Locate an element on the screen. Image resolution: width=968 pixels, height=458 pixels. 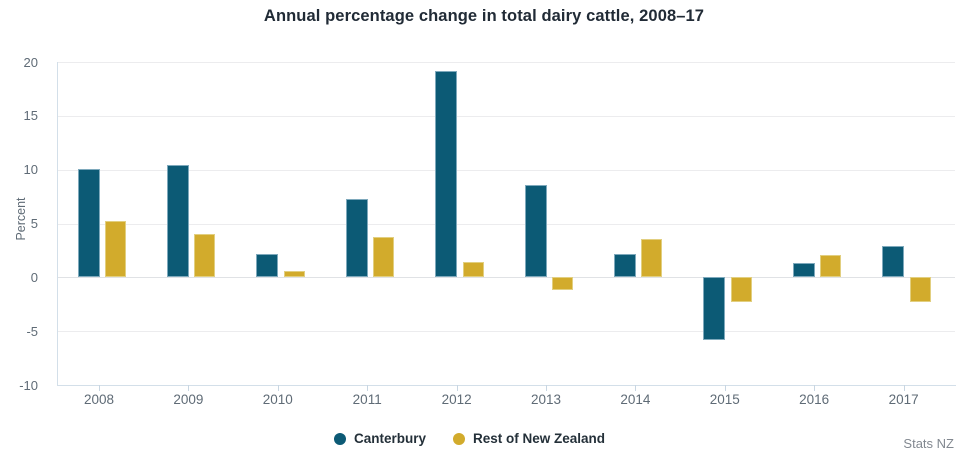
gridline--5 is located at coordinates (506, 332).